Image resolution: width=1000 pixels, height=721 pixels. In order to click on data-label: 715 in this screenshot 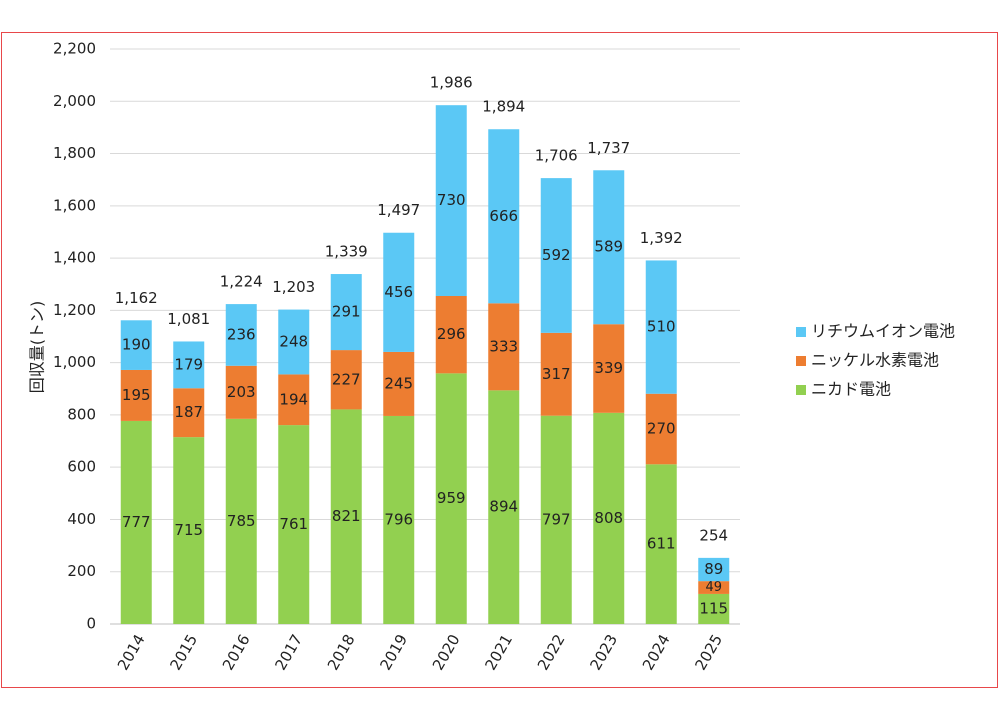, I will do `click(188, 530)`.